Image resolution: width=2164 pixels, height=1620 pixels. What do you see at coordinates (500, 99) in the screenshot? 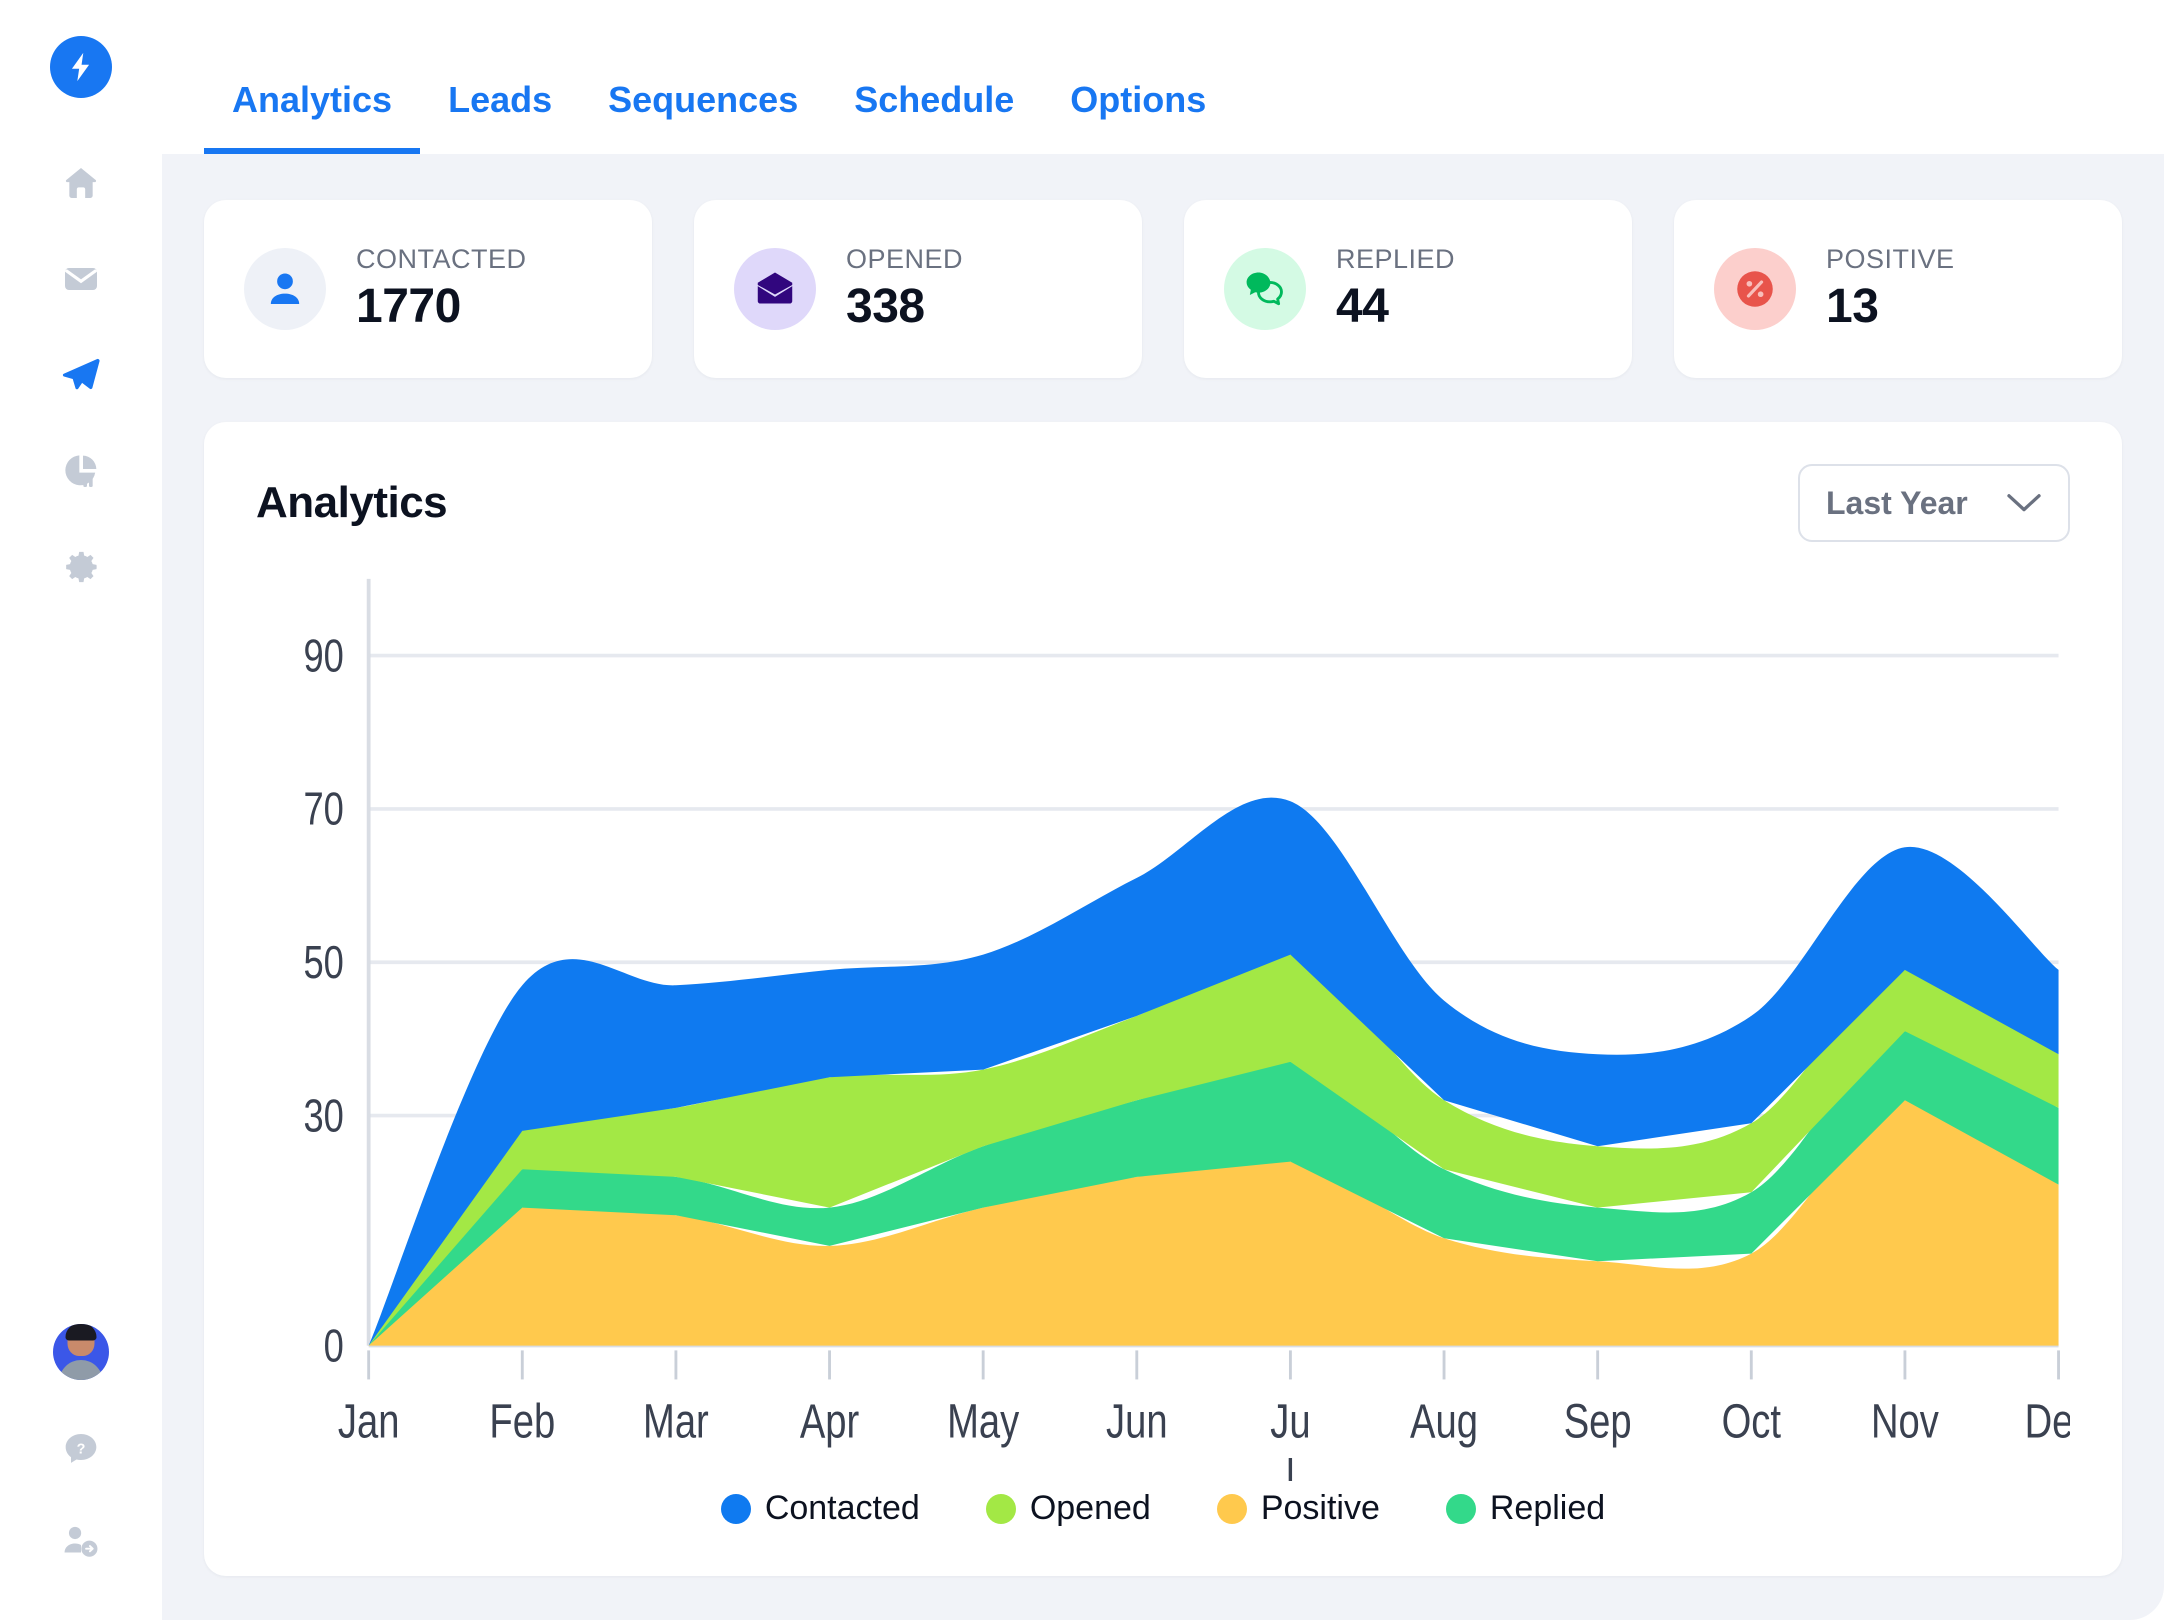
I see `tab-leads: Leads` at bounding box center [500, 99].